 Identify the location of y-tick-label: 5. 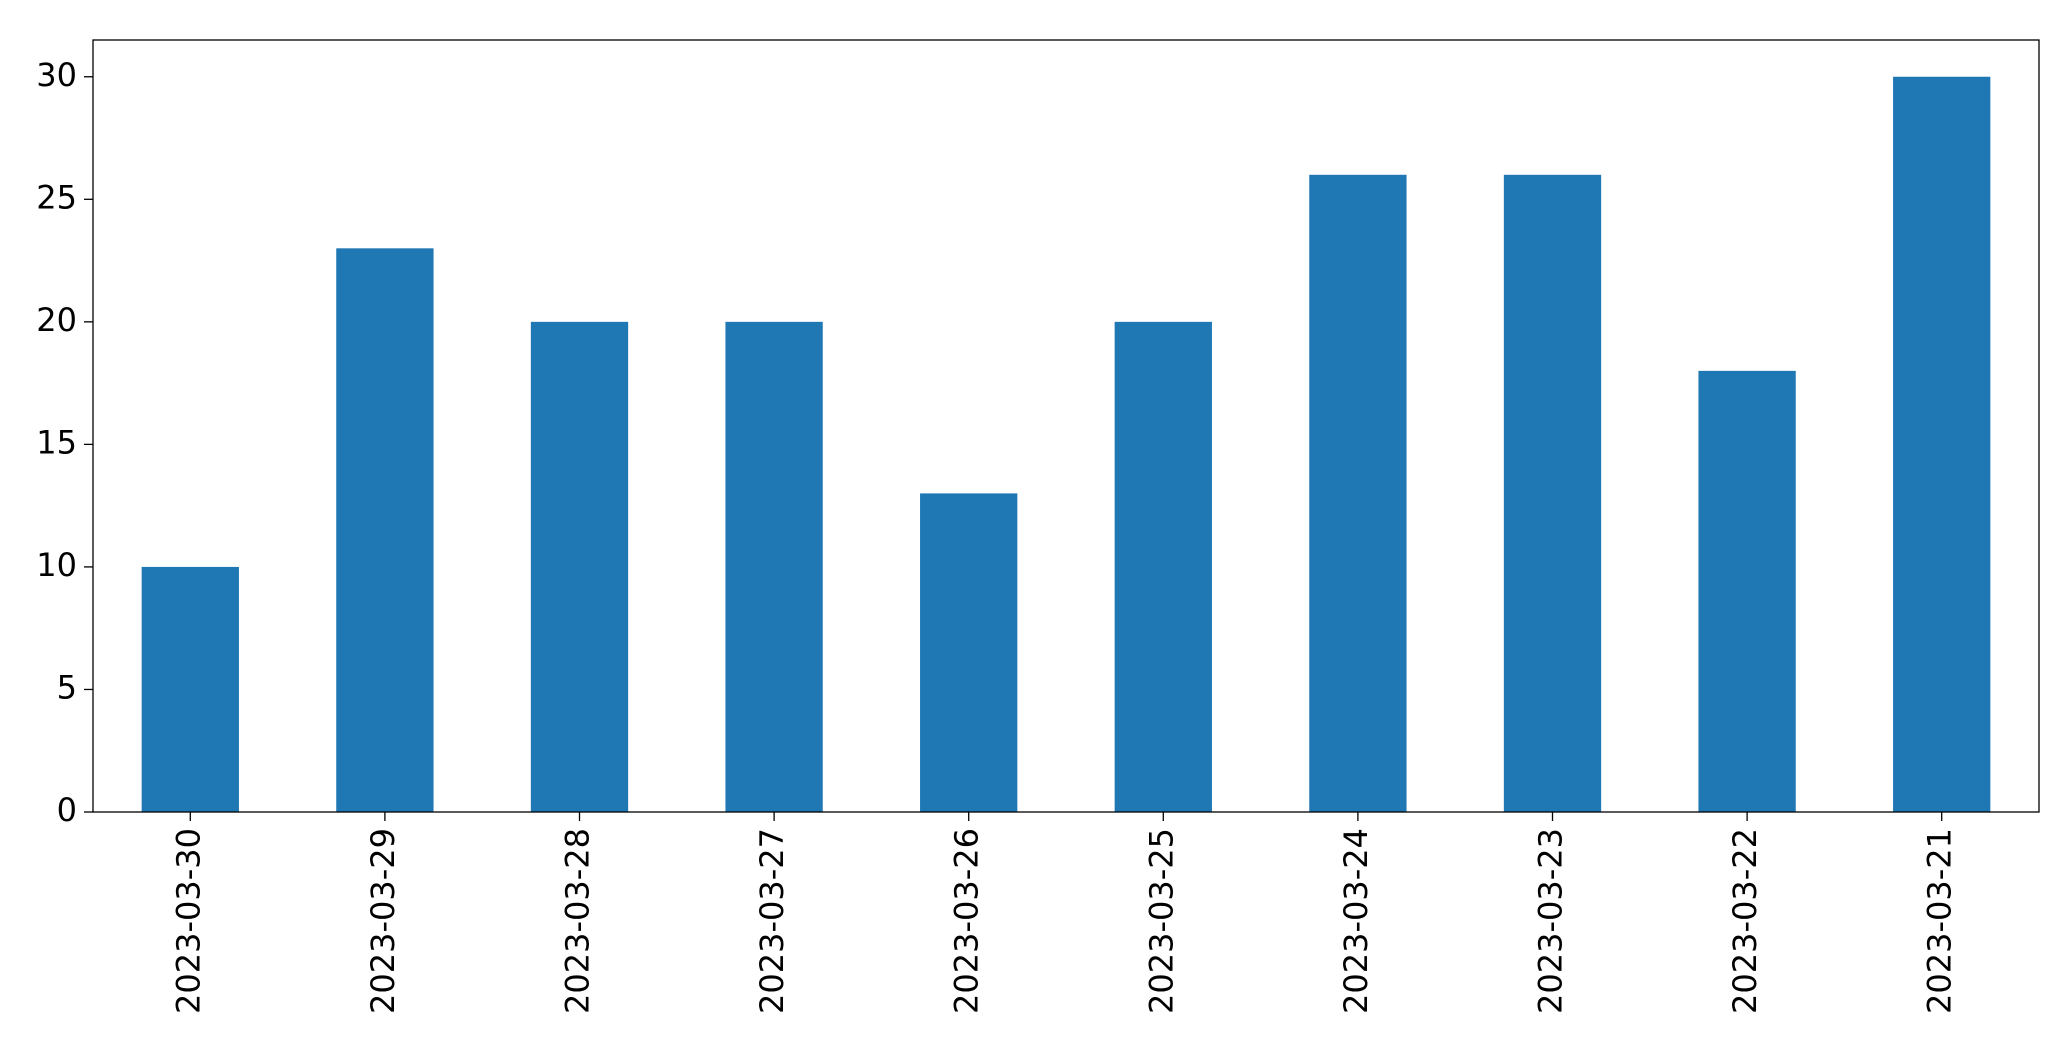
(67, 687).